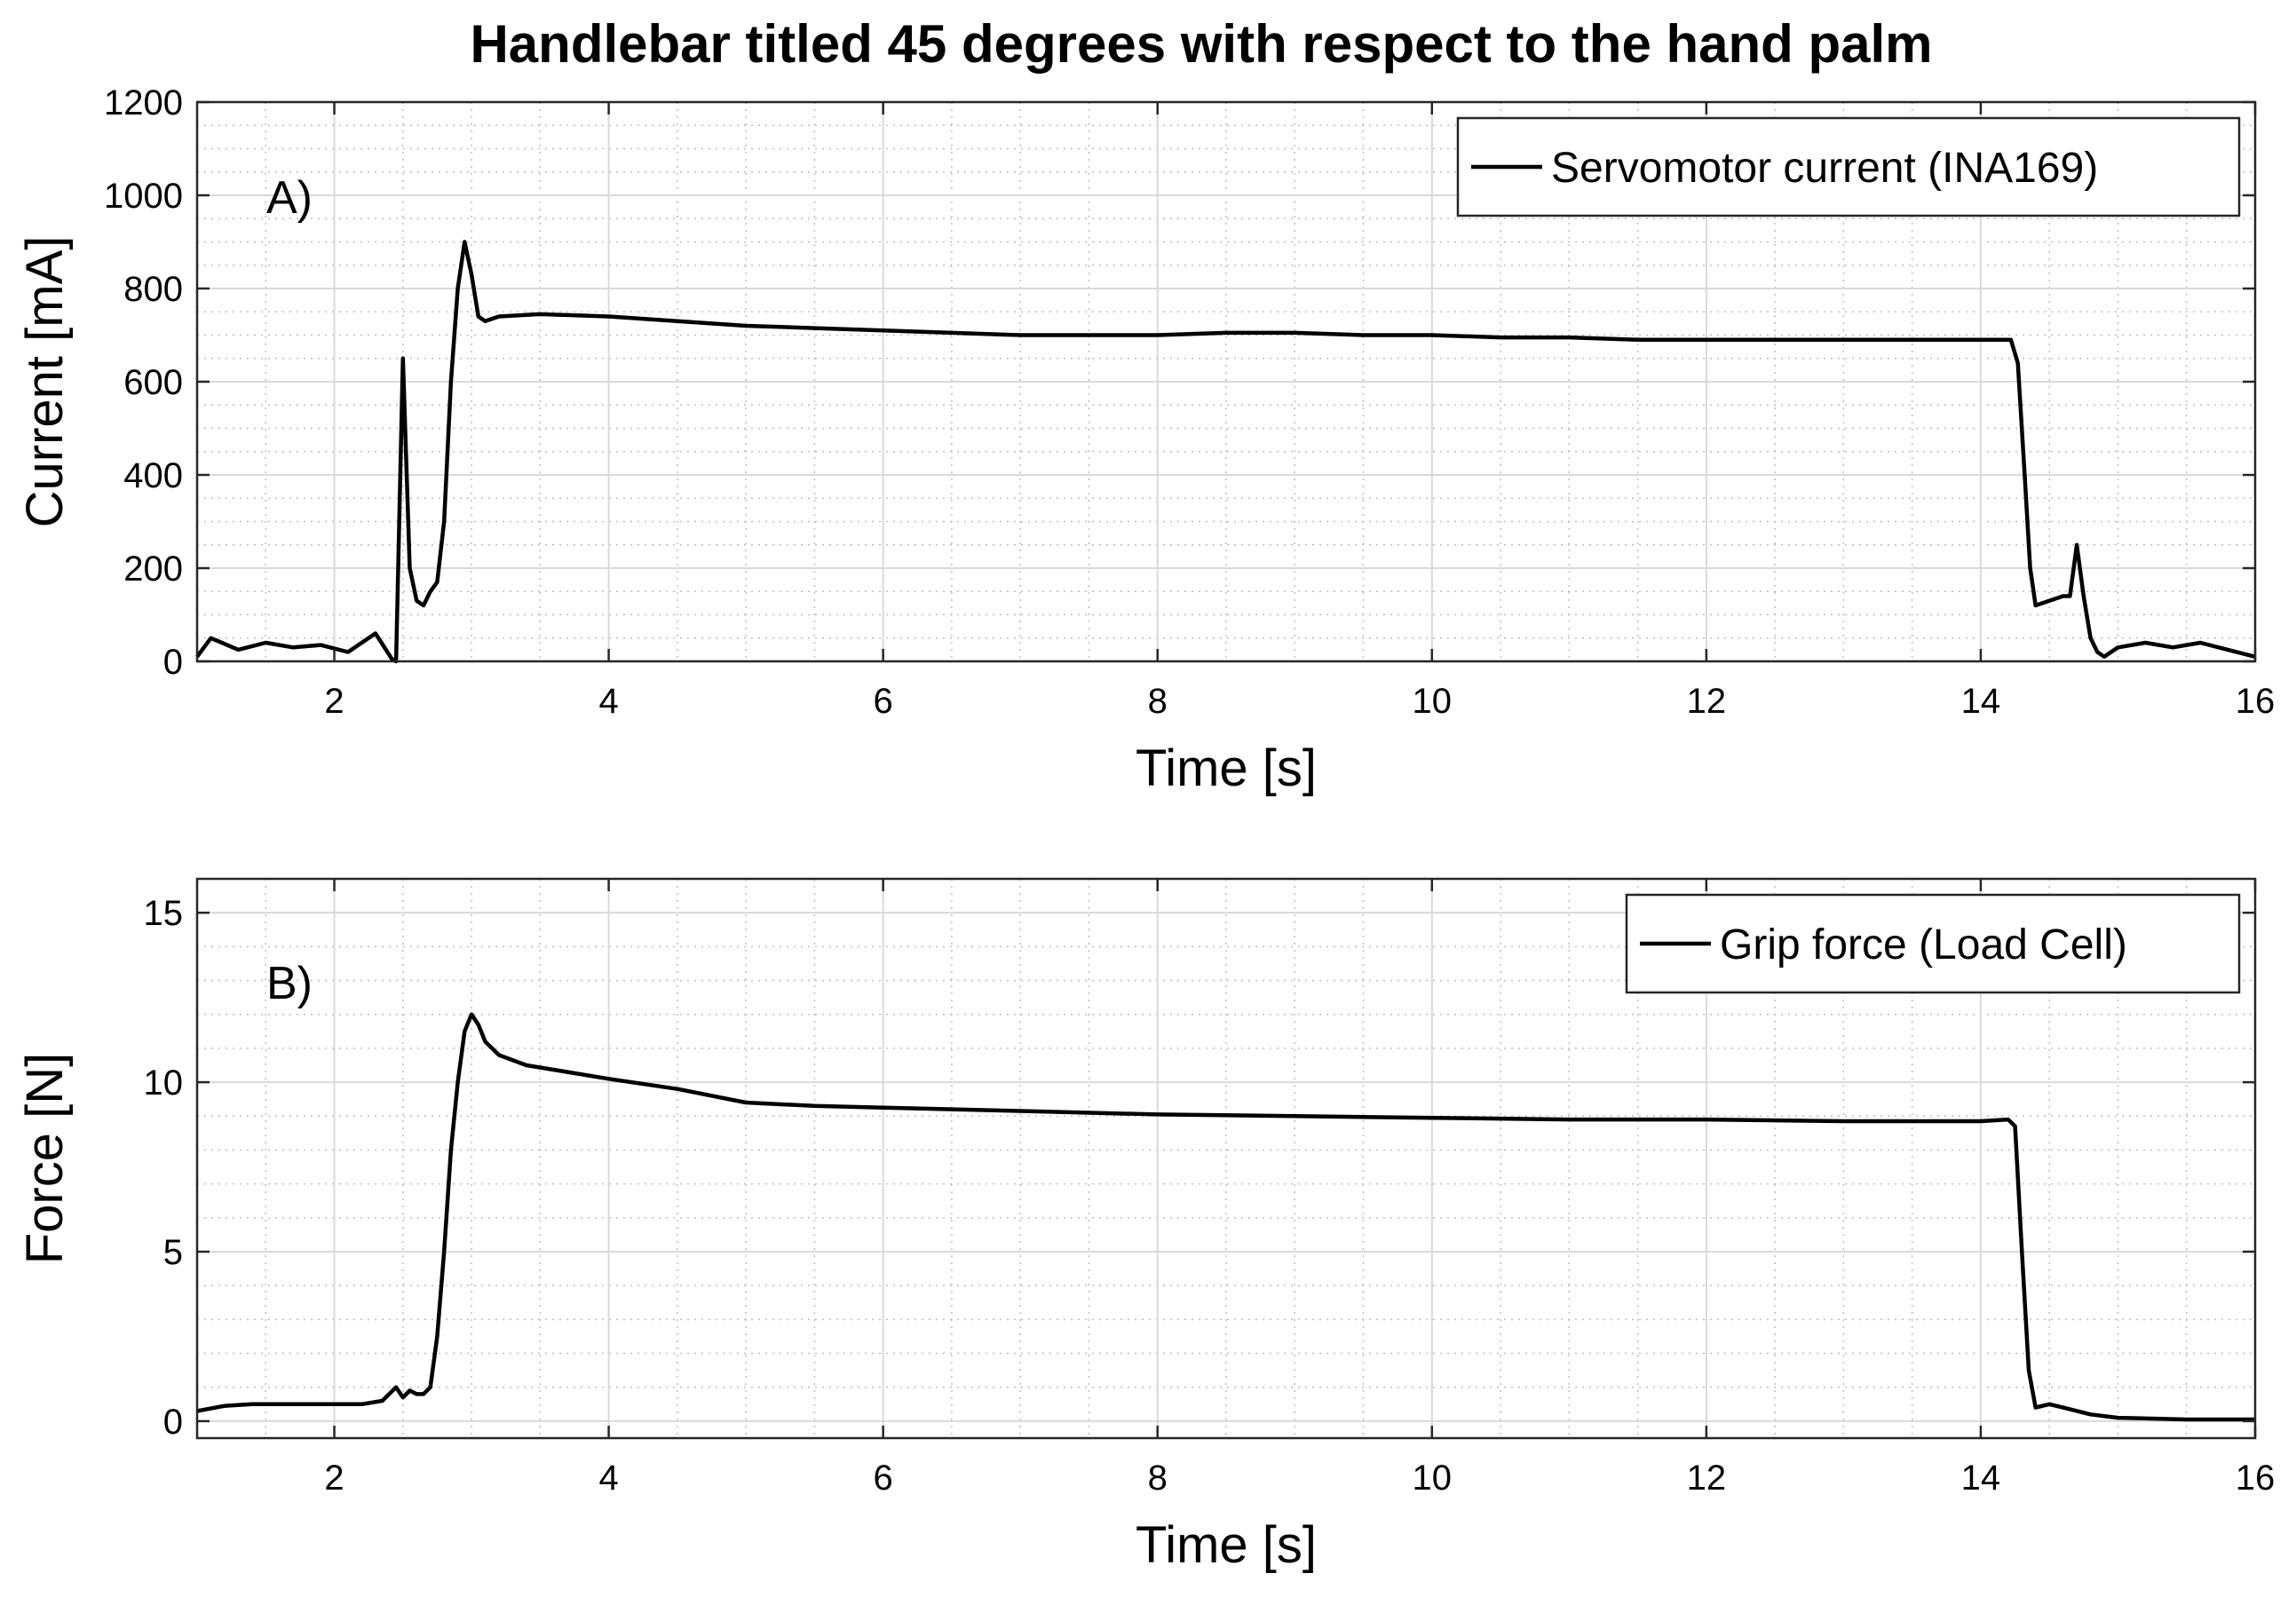 The height and width of the screenshot is (1605, 2296). I want to click on y-tick-label: 1000, so click(143, 196).